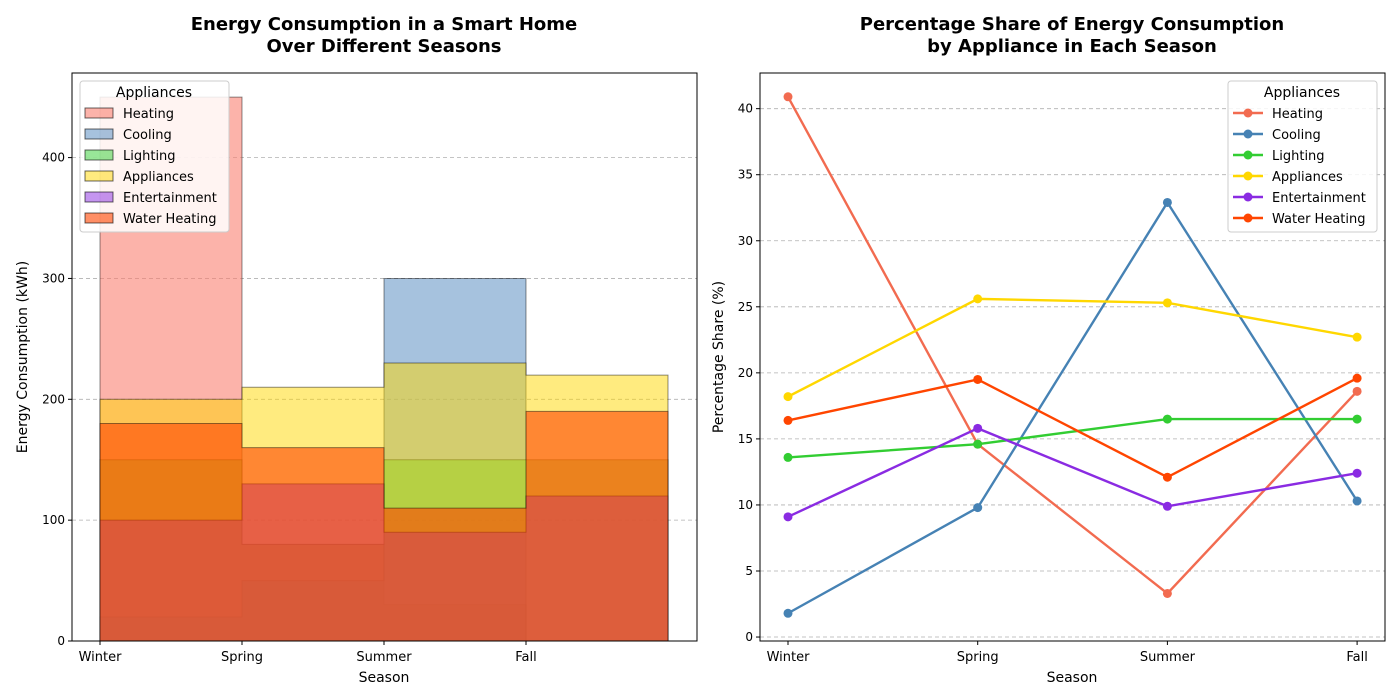  I want to click on left-y-tick-label: 200, so click(53, 399).